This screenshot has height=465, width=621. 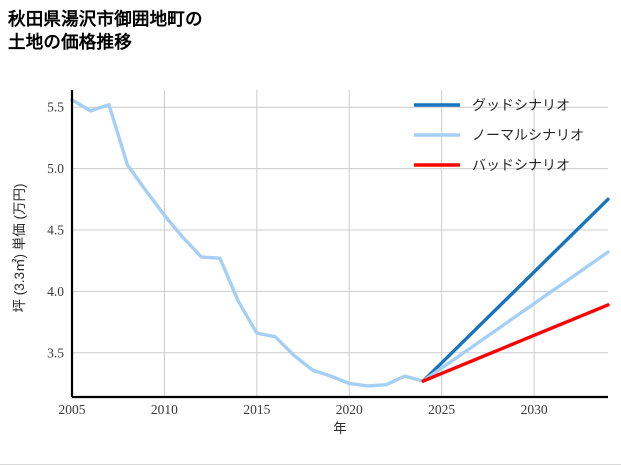 What do you see at coordinates (256, 409) in the screenshot?
I see `x-axis-tick-label: 2015` at bounding box center [256, 409].